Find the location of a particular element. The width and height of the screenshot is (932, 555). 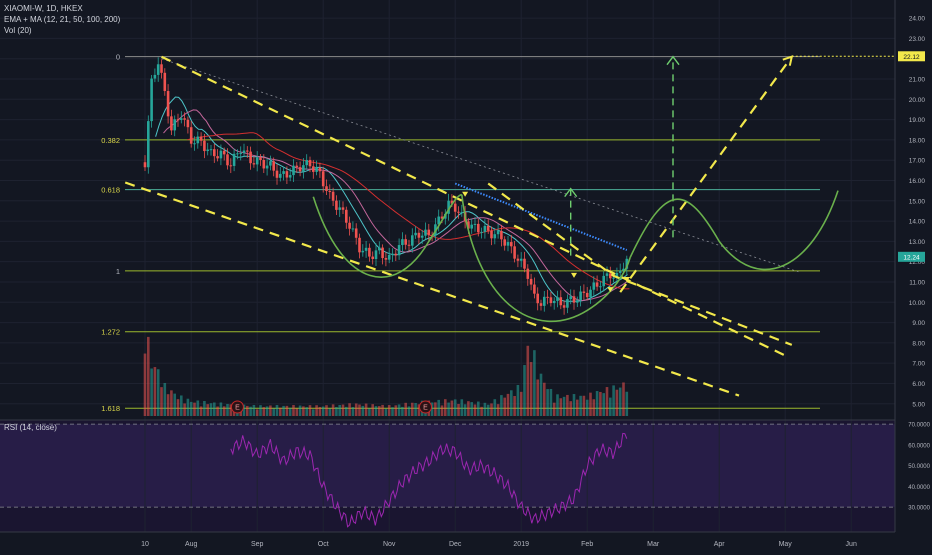

price-tick-label: 20.00 is located at coordinates (917, 100).